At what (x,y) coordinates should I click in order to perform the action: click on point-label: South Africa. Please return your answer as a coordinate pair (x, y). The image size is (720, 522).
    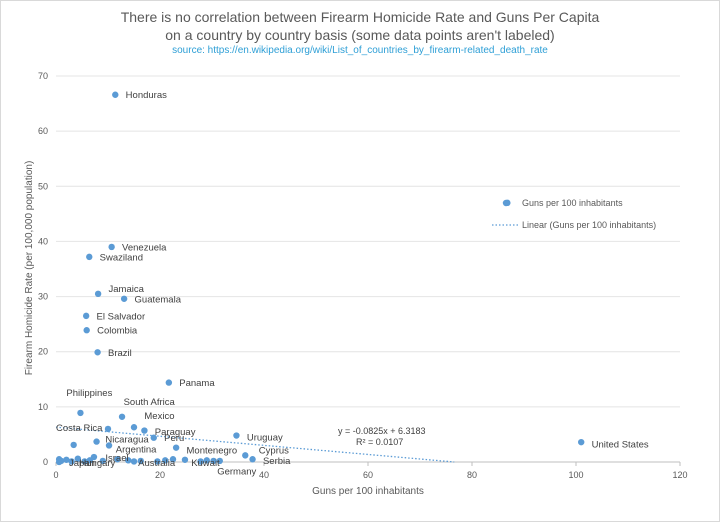
    Looking at the image, I should click on (150, 402).